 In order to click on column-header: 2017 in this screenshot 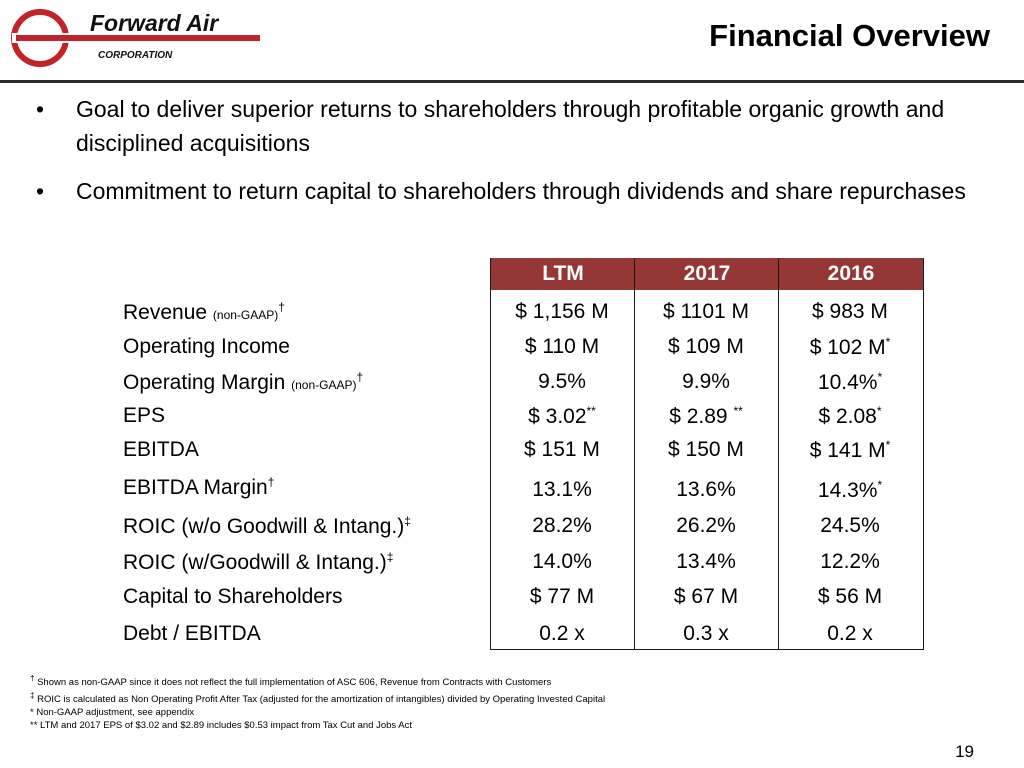, I will do `click(707, 273)`.